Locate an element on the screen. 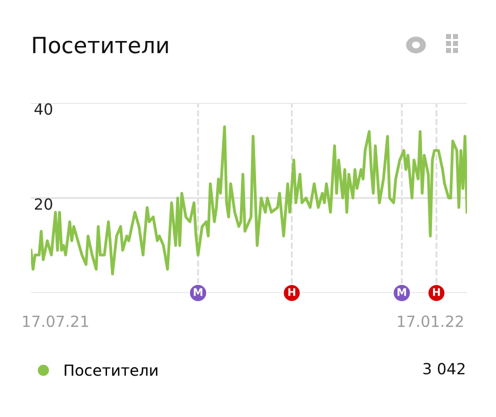 The width and height of the screenshot is (496, 417). y-tick-label: 40 is located at coordinates (43, 109).